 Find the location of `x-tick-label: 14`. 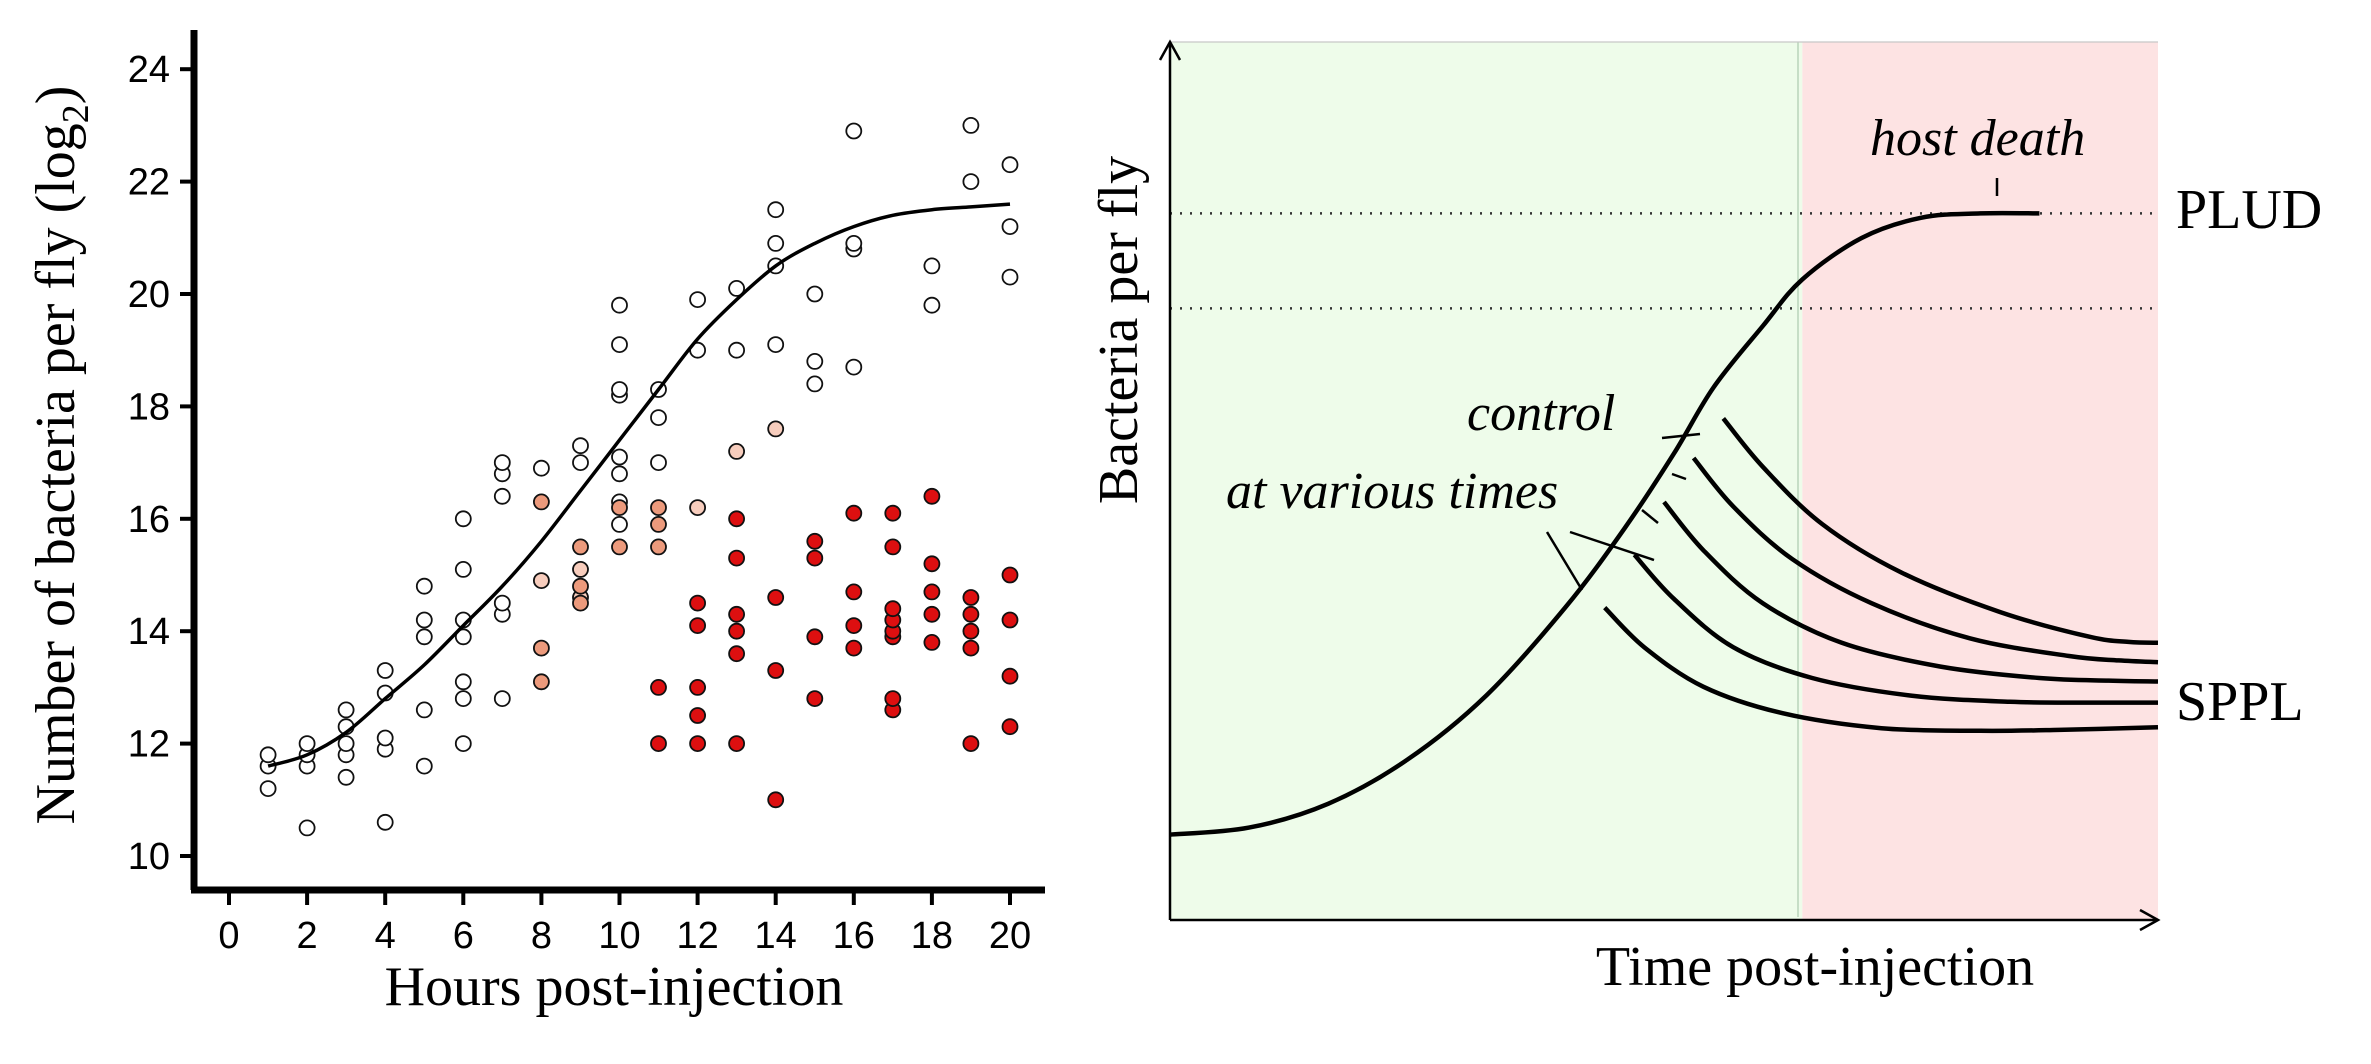

x-tick-label: 14 is located at coordinates (776, 936).